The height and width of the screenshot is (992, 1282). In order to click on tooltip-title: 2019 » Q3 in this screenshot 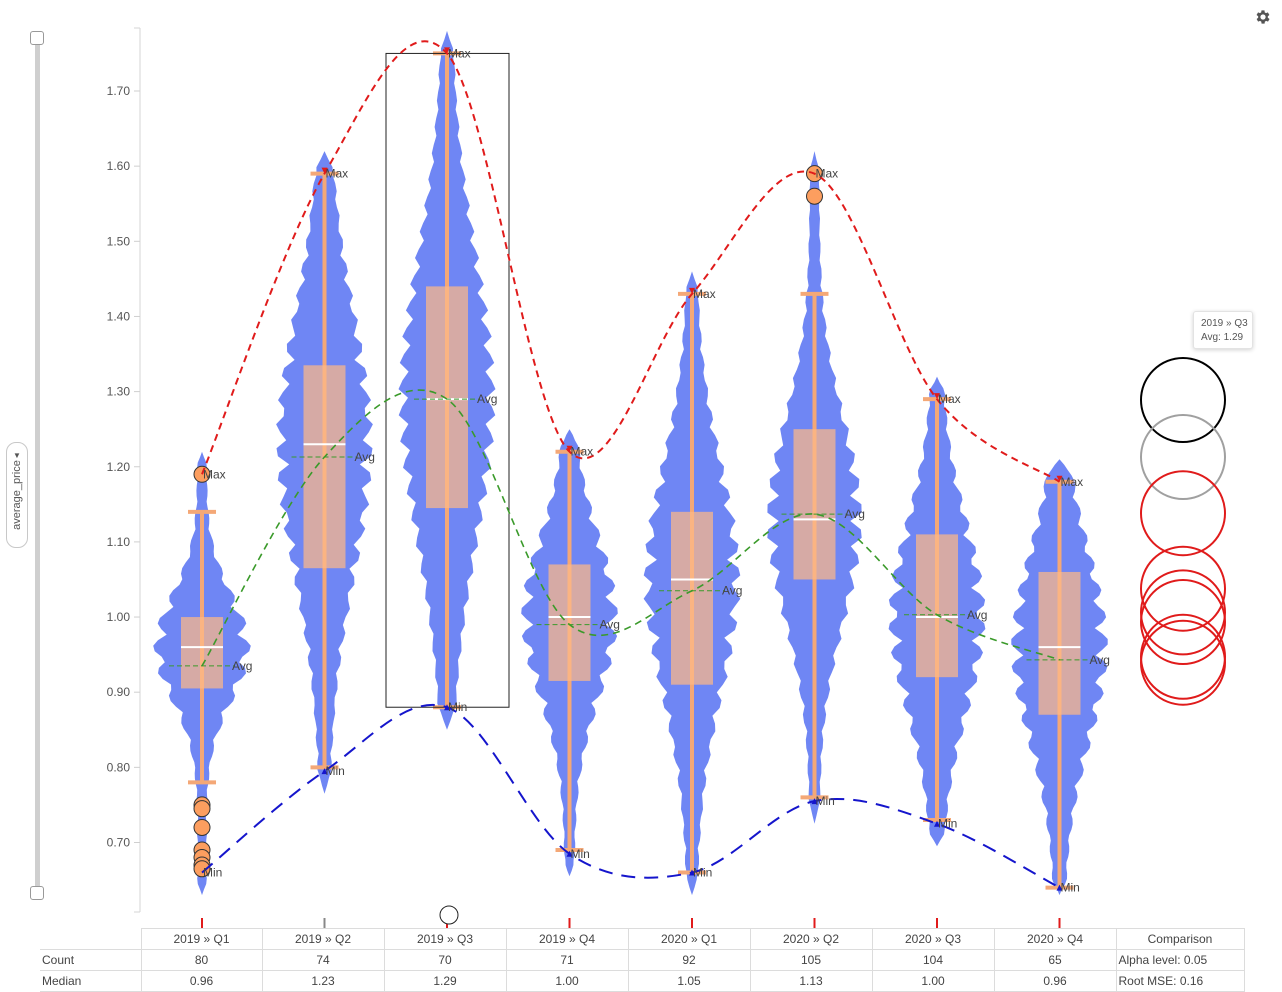, I will do `click(1224, 323)`.